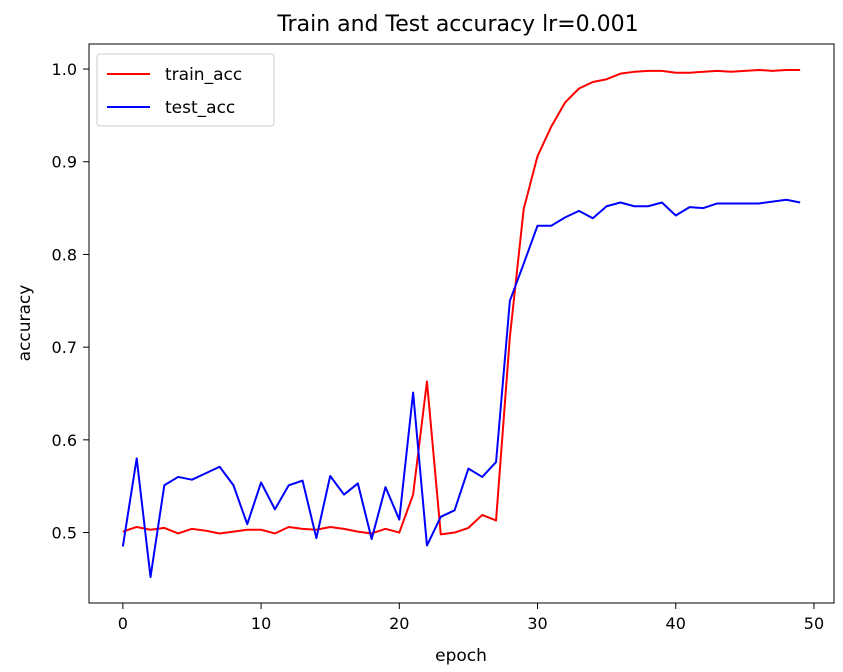  I want to click on x-tick-label: 30, so click(537, 623).